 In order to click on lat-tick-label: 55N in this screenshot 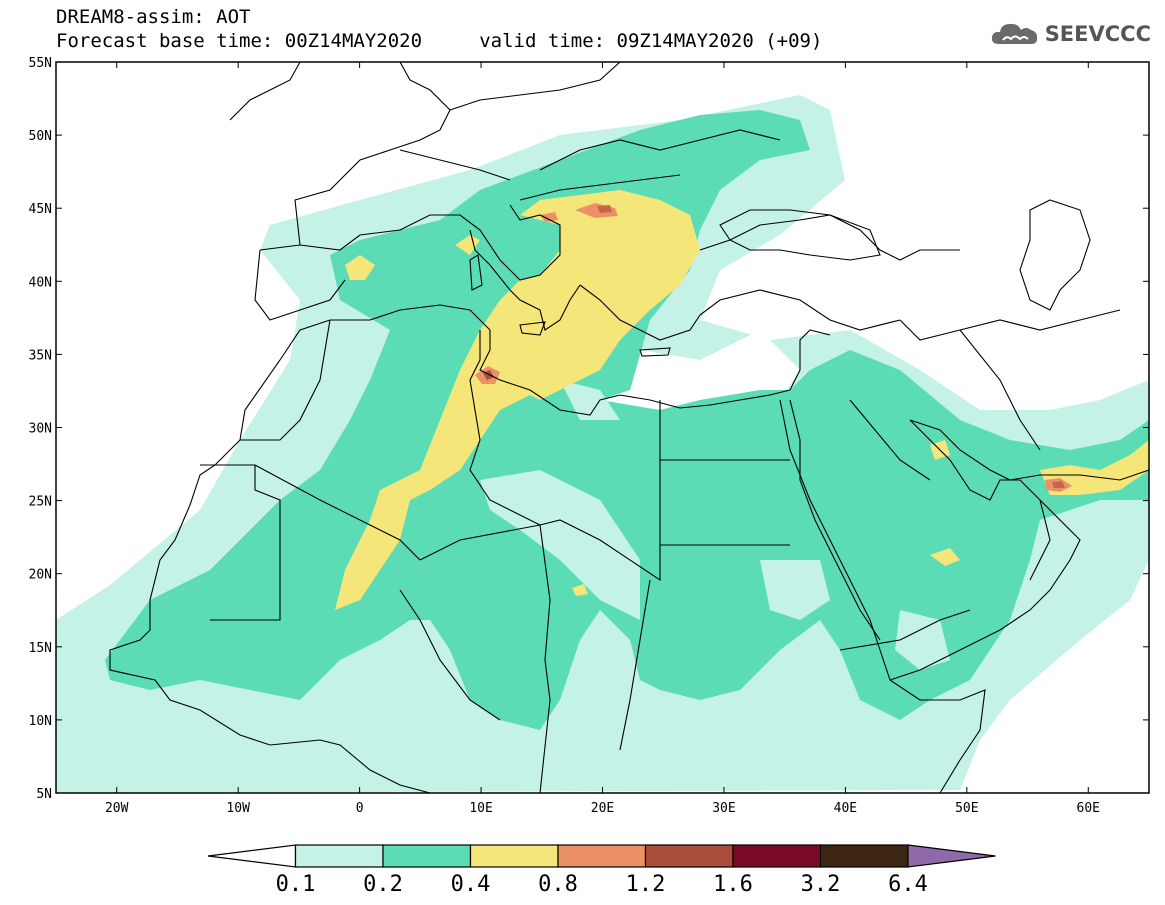, I will do `click(40, 63)`.